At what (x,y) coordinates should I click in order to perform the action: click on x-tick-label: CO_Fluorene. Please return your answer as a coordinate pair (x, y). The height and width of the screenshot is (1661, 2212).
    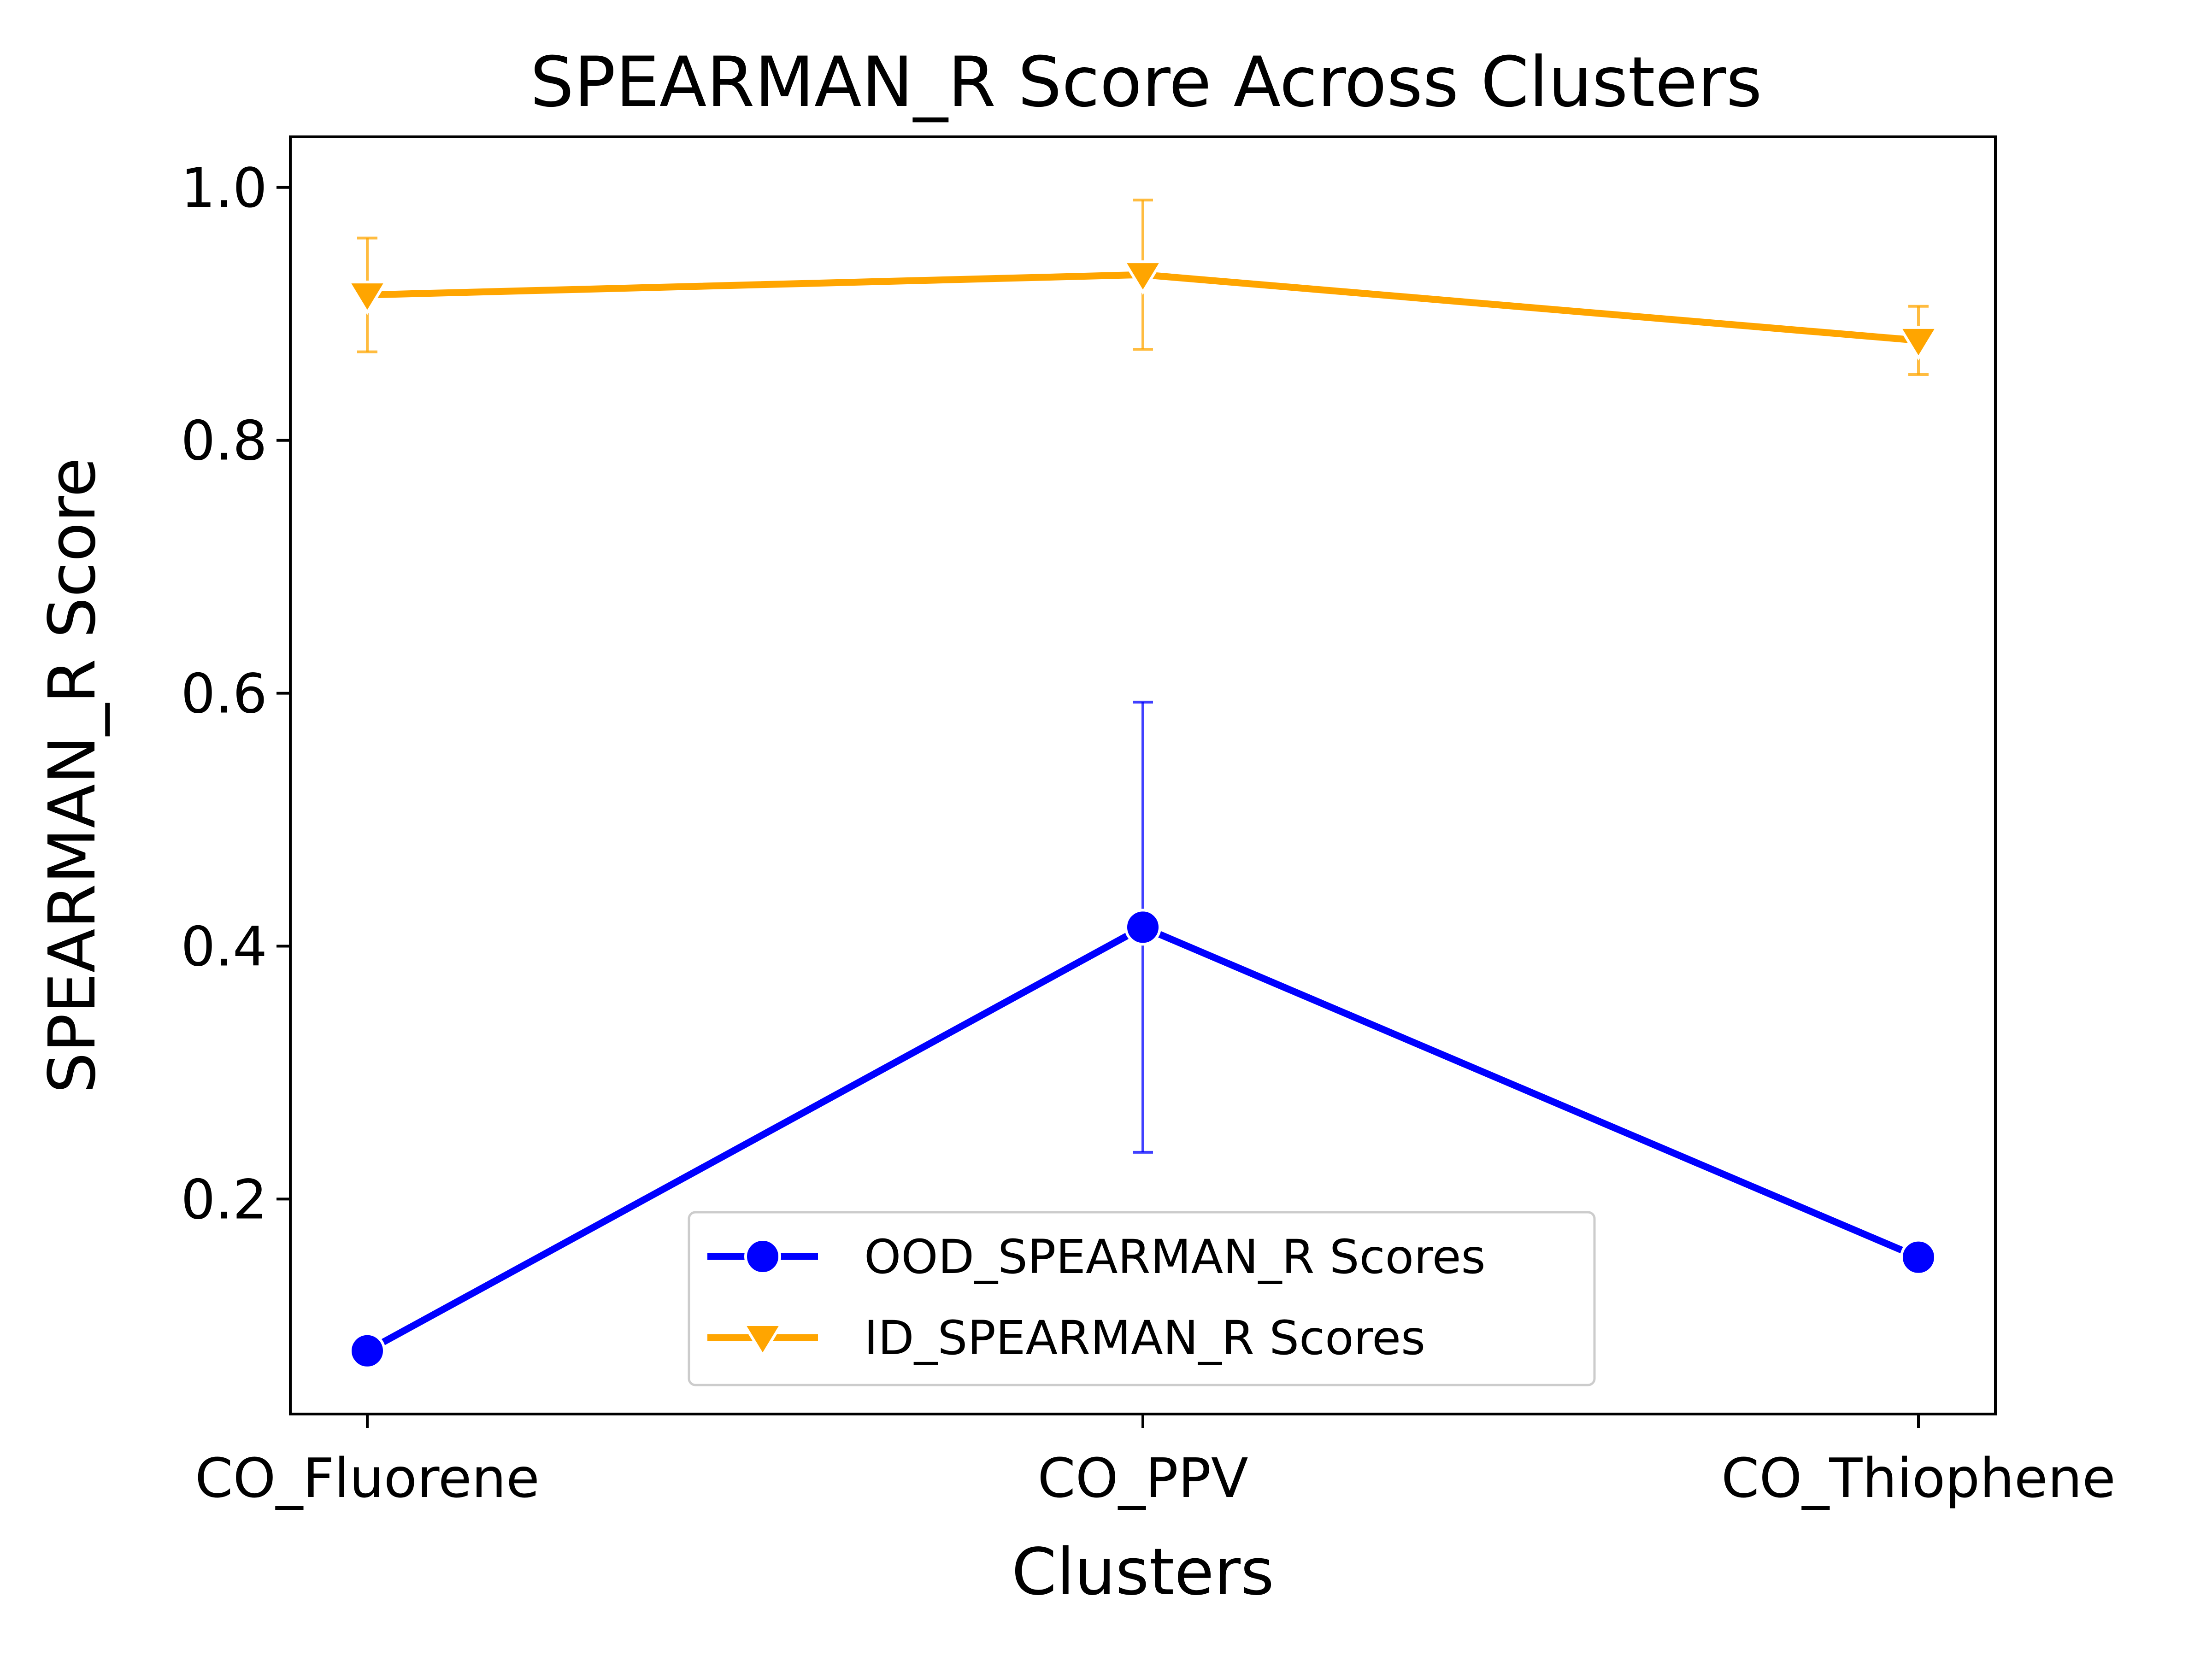
    Looking at the image, I should click on (367, 1478).